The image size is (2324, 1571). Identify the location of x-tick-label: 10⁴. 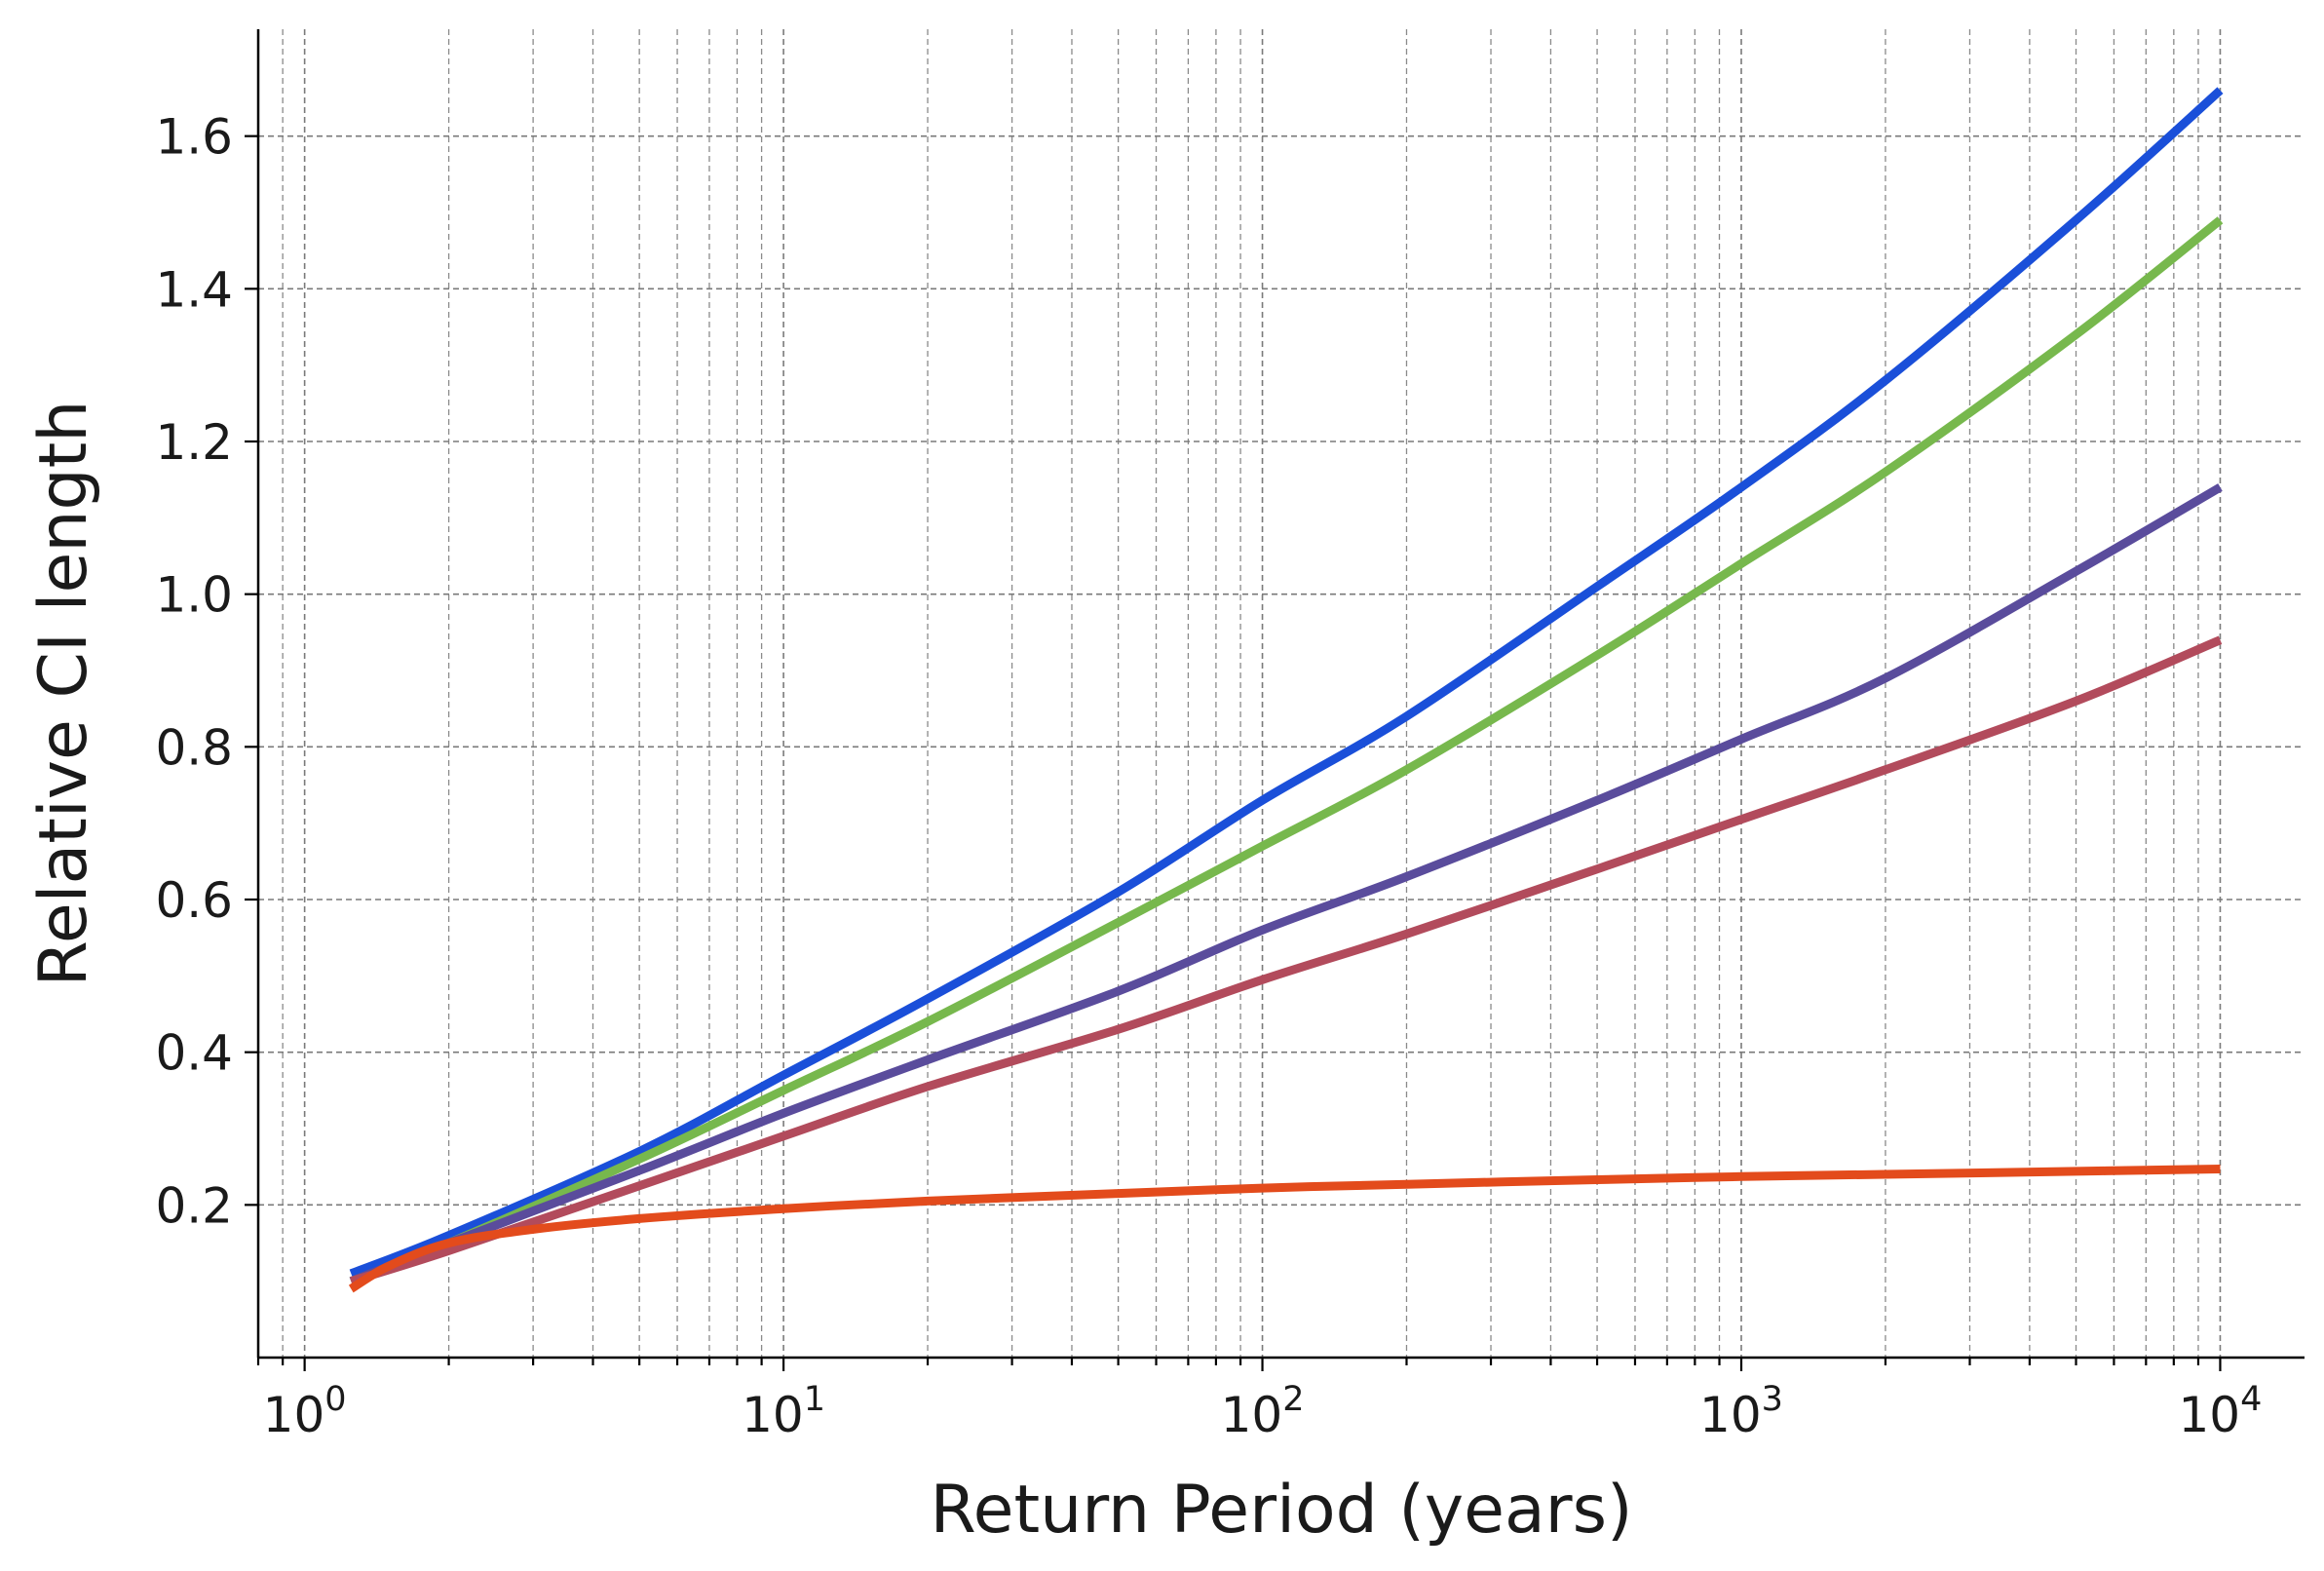
(2221, 1411).